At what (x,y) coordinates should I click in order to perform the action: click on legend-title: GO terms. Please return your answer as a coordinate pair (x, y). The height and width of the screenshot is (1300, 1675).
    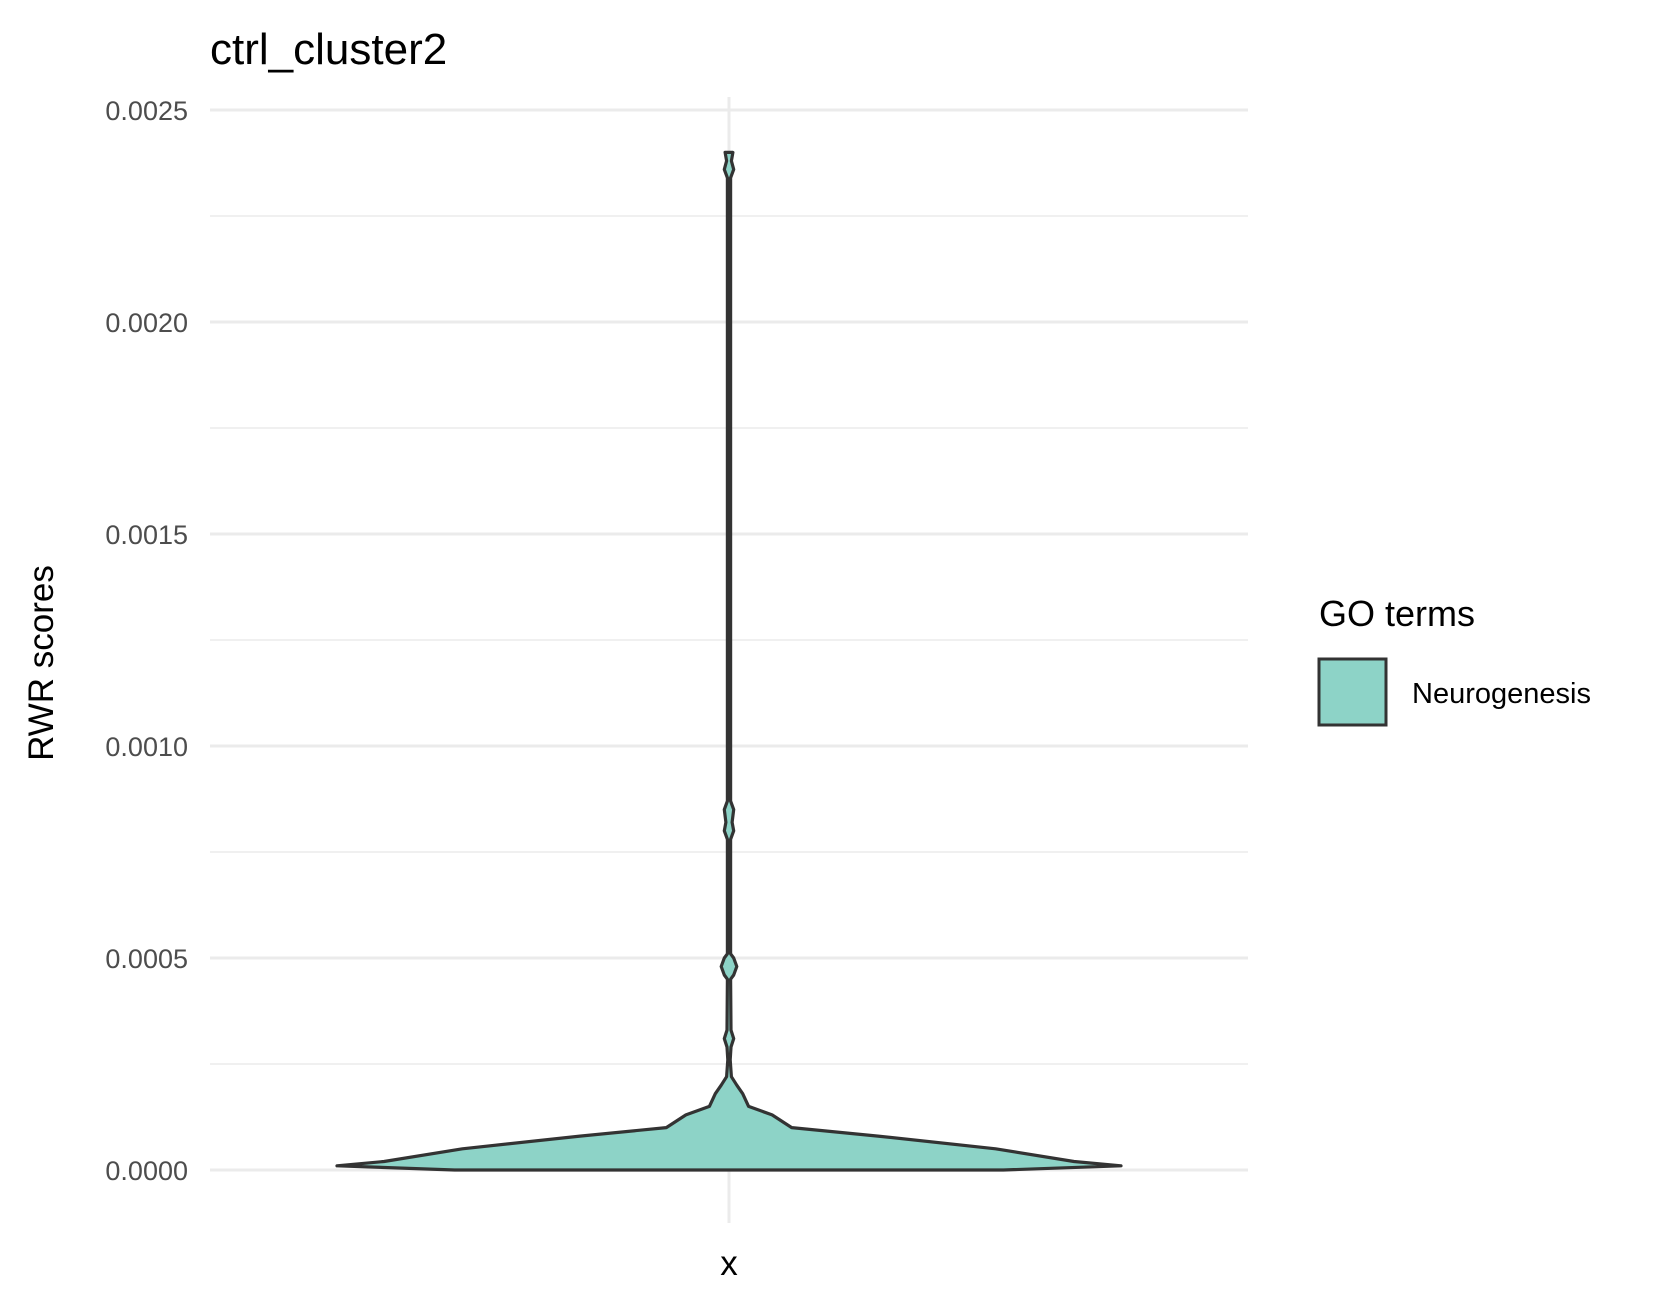
    Looking at the image, I should click on (1397, 613).